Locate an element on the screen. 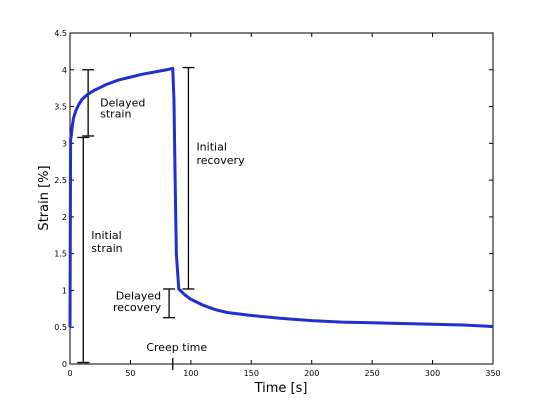  annotation-label: Creep time is located at coordinates (176, 347).